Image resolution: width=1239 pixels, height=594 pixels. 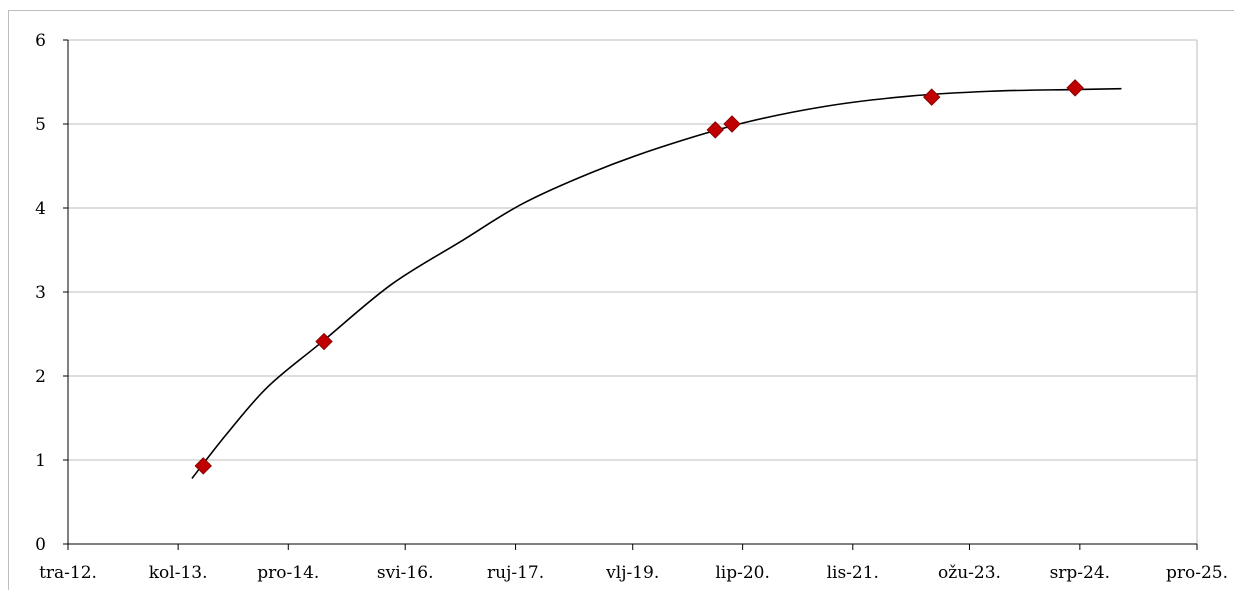 What do you see at coordinates (40, 545) in the screenshot?
I see `y-tick-label: 0` at bounding box center [40, 545].